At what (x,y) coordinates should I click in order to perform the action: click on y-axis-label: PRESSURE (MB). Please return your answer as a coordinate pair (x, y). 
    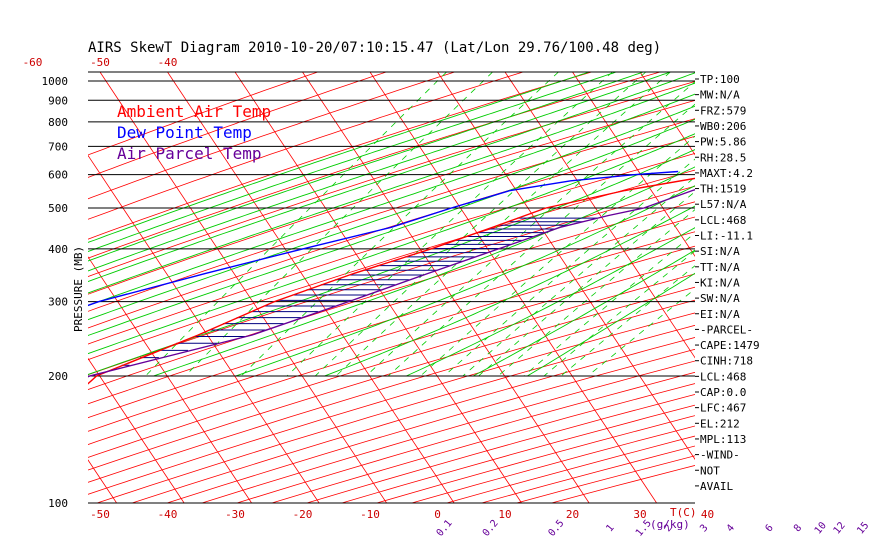
    Looking at the image, I should click on (78, 289).